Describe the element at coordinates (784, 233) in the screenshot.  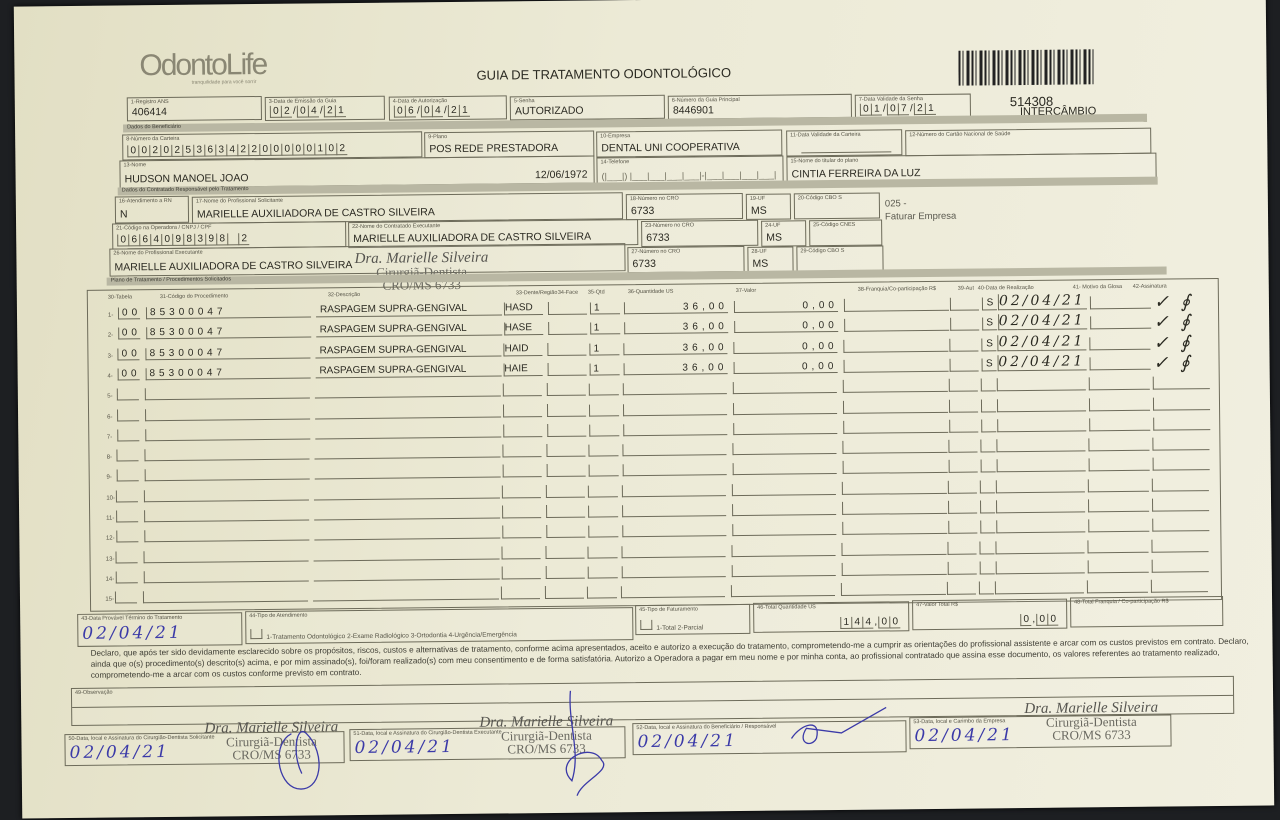
I see `field-uf-executante: 24-UF MS` at that location.